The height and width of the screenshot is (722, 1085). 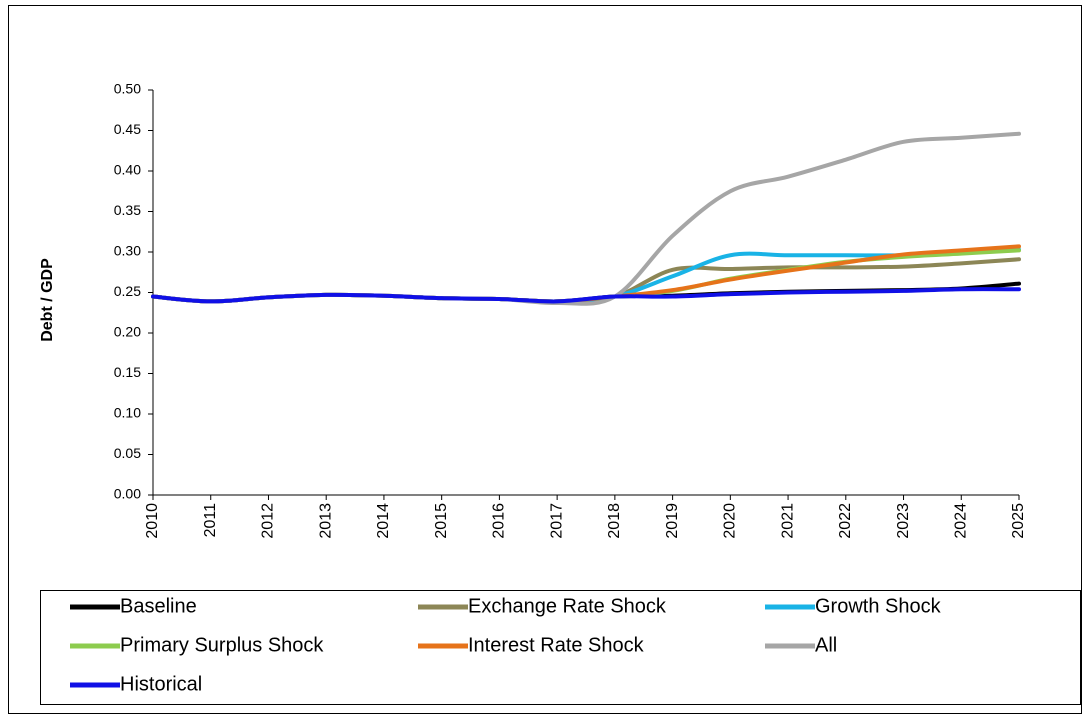 What do you see at coordinates (441, 521) in the screenshot?
I see `x-tick-label: 2015` at bounding box center [441, 521].